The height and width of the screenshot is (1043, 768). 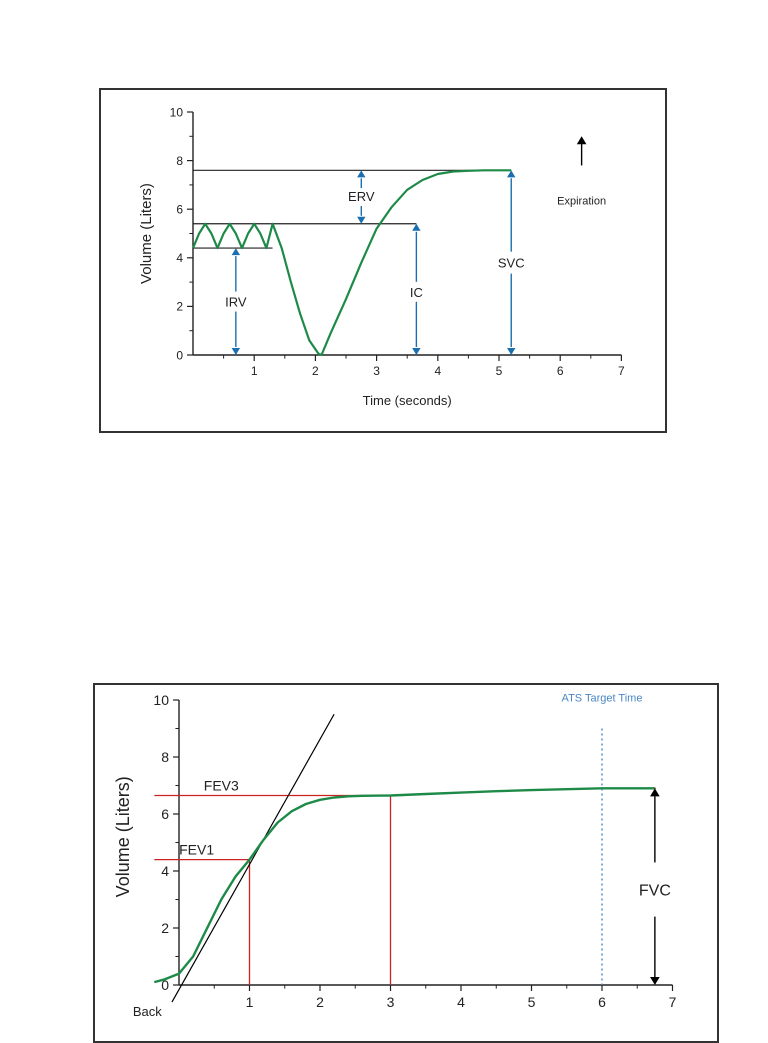 I want to click on back-extrapolation-line, so click(x=253, y=858).